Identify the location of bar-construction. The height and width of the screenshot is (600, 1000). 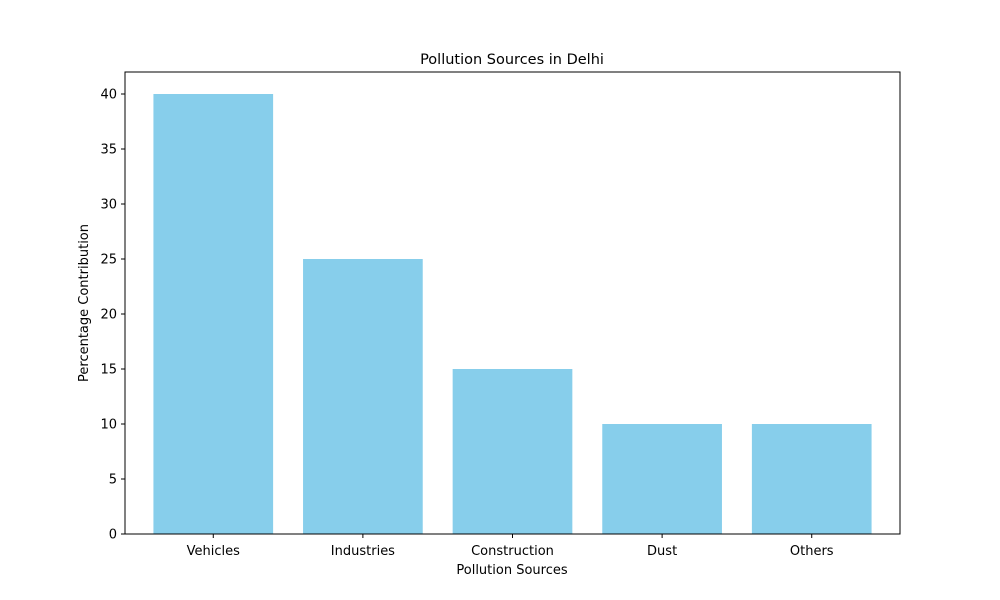
(512, 451).